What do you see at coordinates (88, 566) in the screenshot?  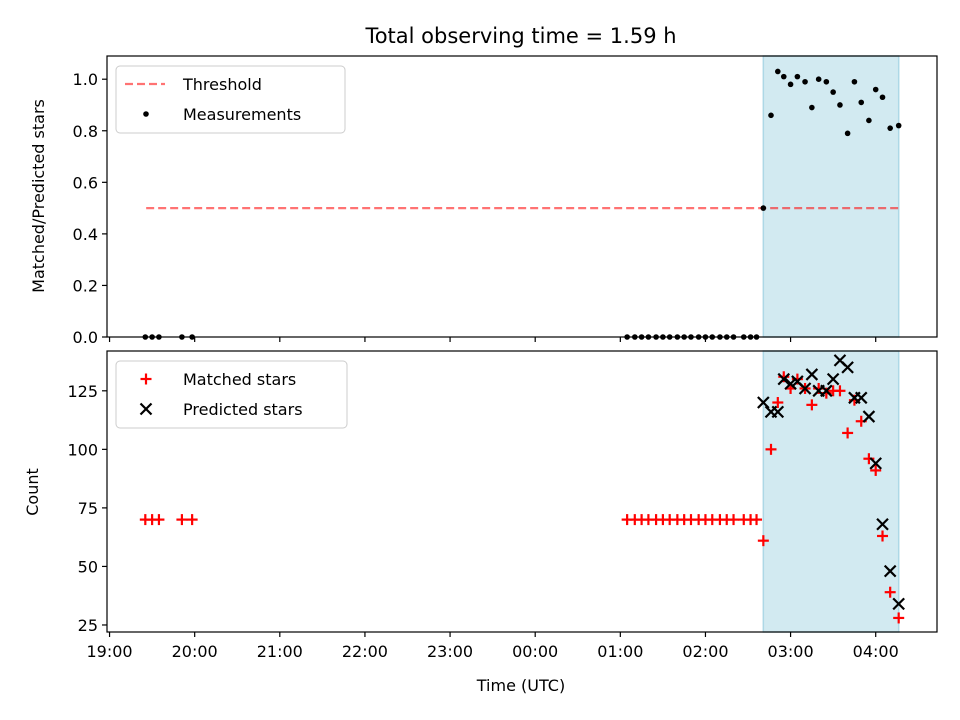 I see `bottom-ytick-label-1: 50` at bounding box center [88, 566].